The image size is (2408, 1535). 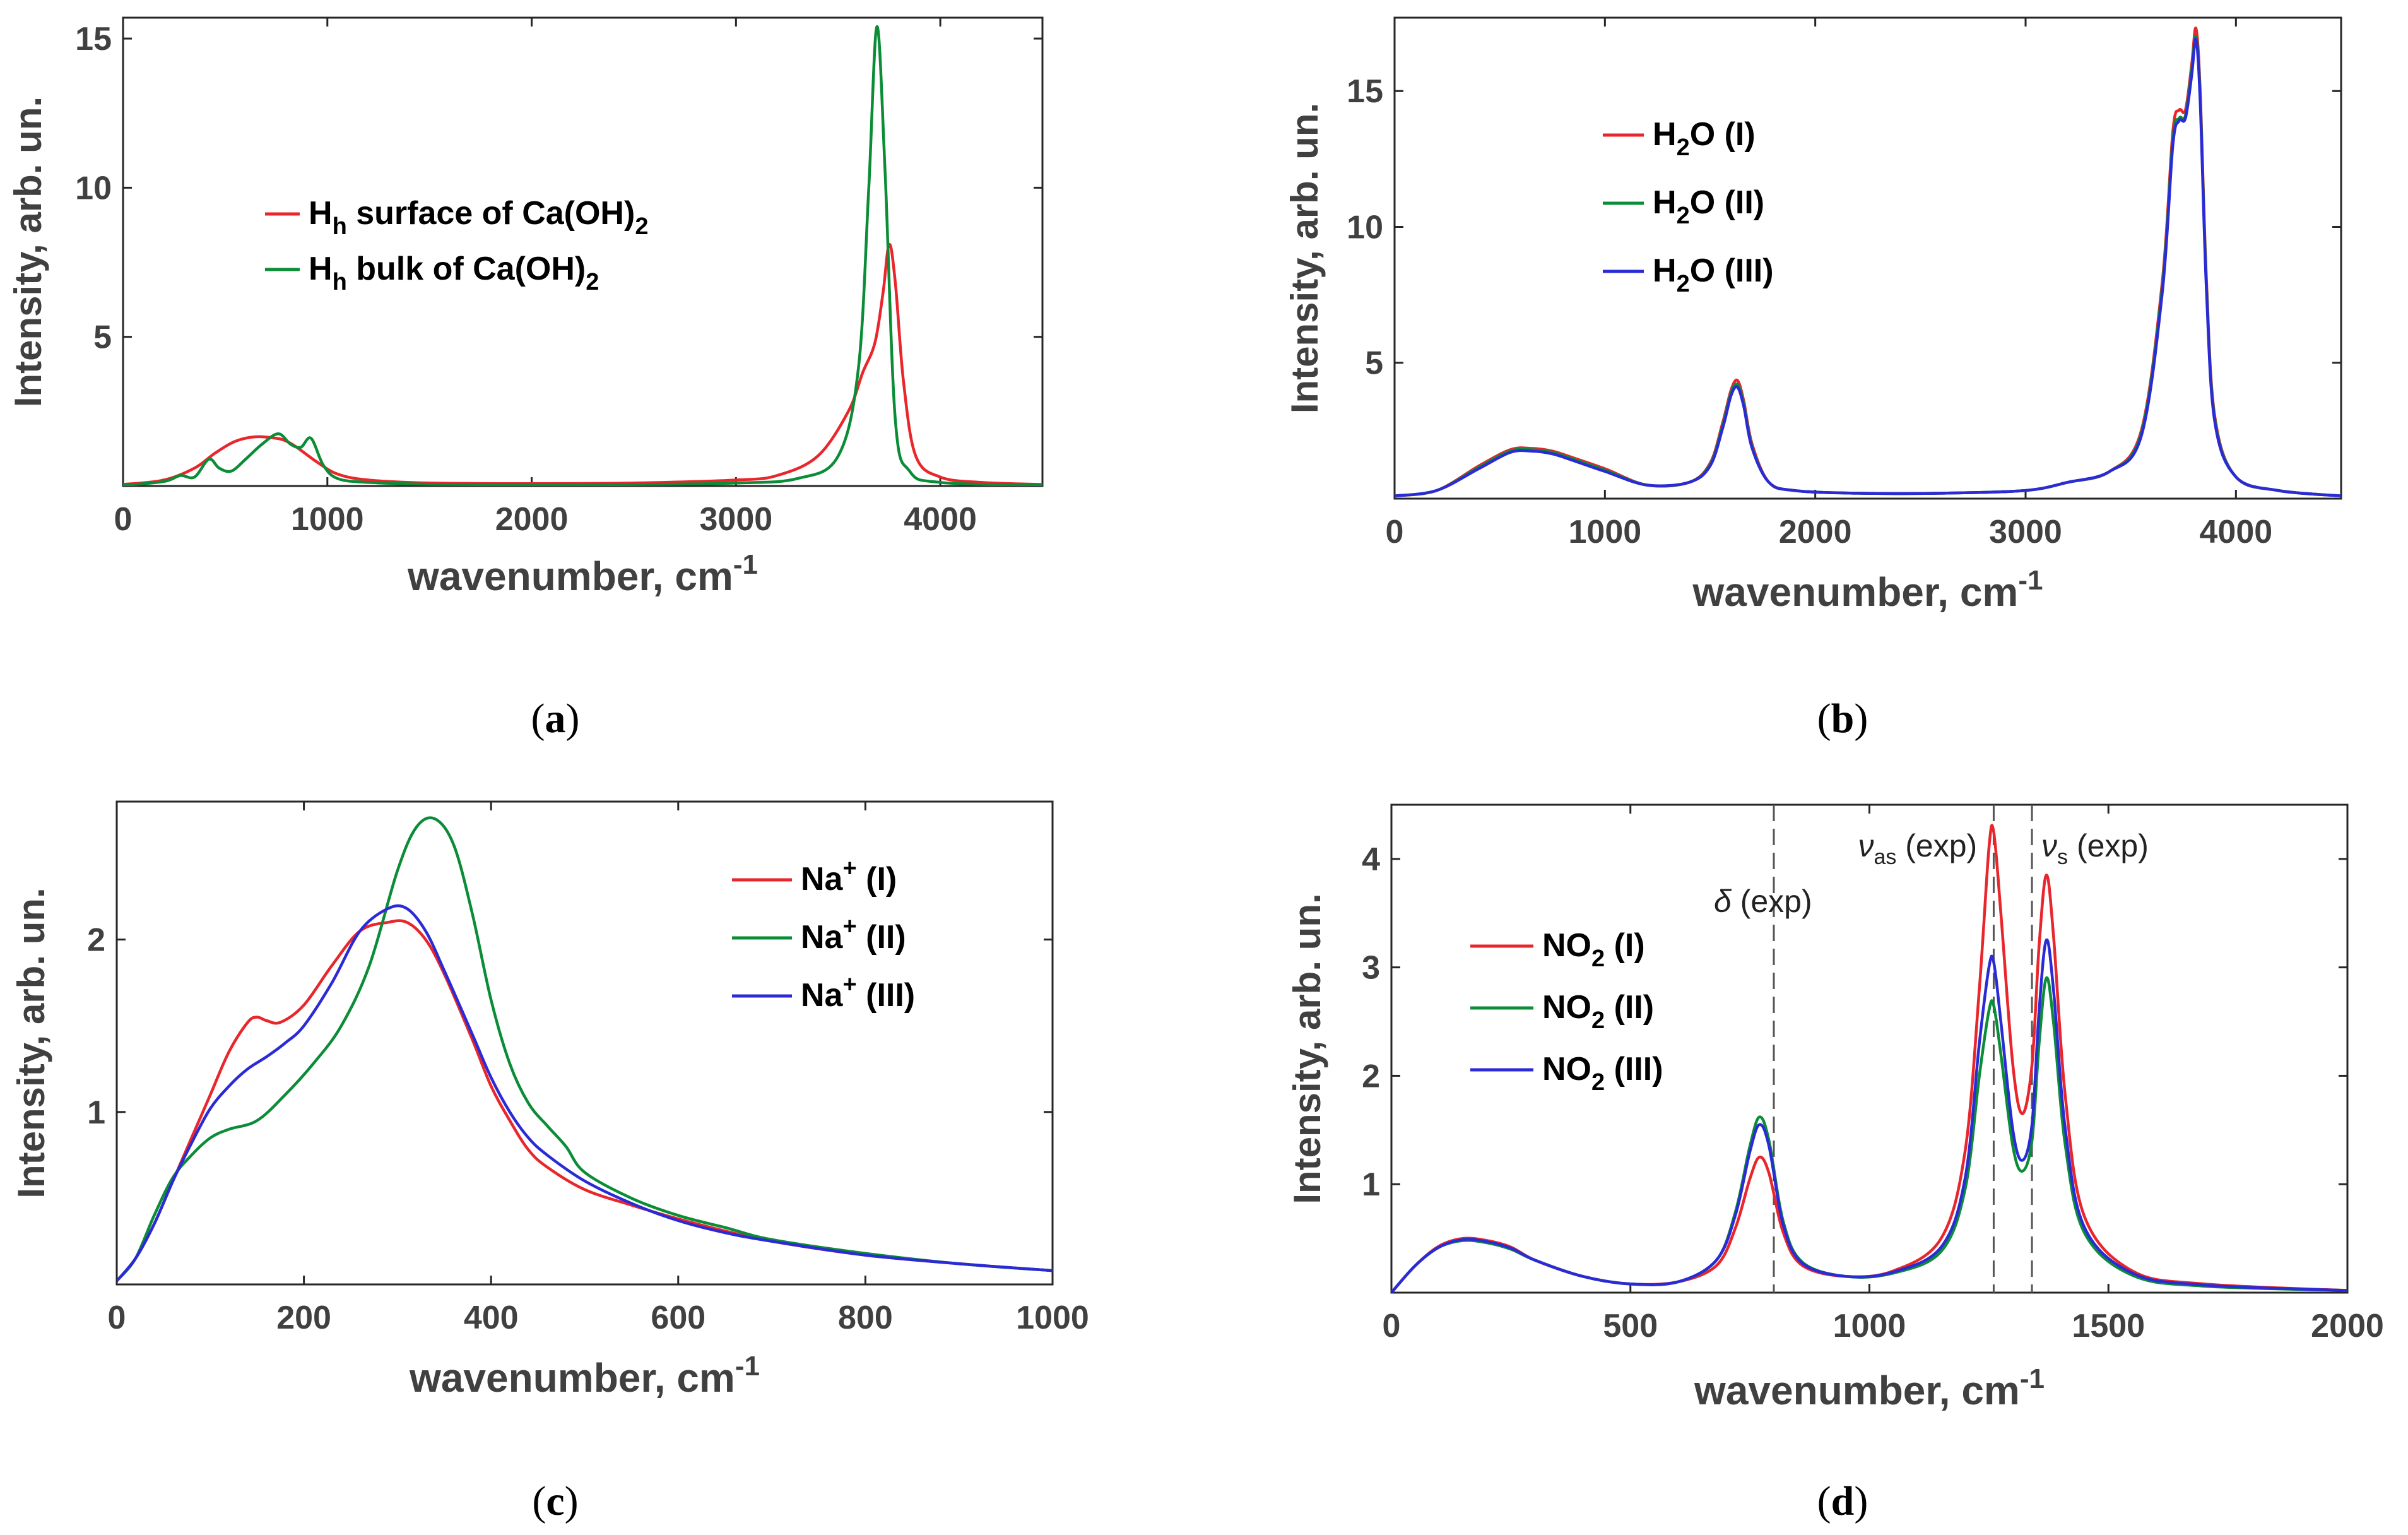 What do you see at coordinates (2095, 848) in the screenshot?
I see `reference-line-label: νs (exp)` at bounding box center [2095, 848].